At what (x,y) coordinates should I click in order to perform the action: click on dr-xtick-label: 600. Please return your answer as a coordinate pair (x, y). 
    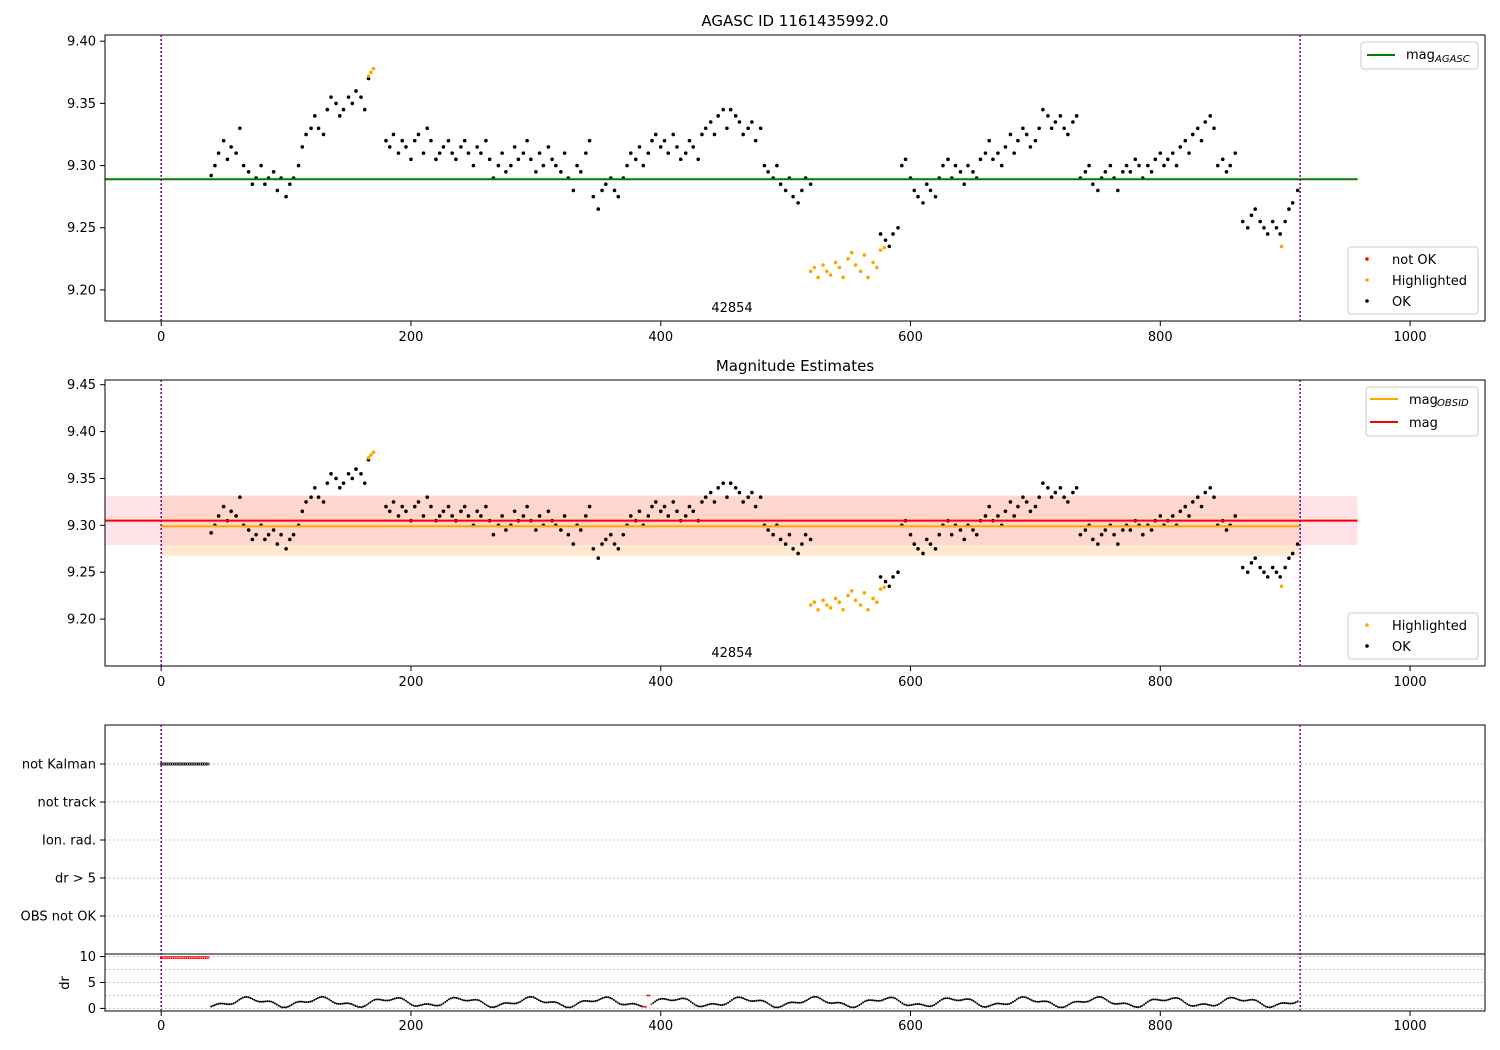
    Looking at the image, I should click on (910, 1026).